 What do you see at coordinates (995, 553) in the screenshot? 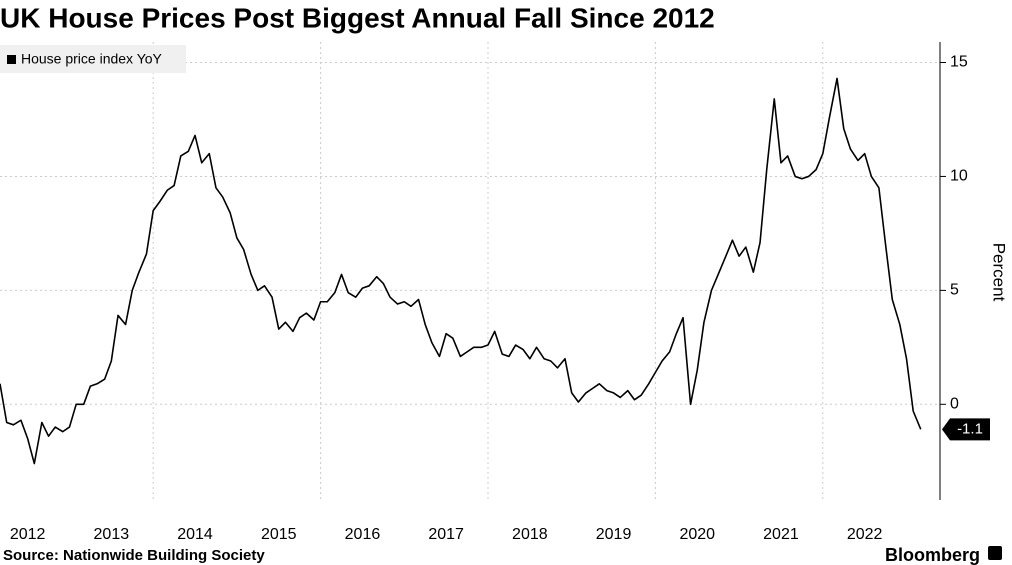
I see `brand-icon` at bounding box center [995, 553].